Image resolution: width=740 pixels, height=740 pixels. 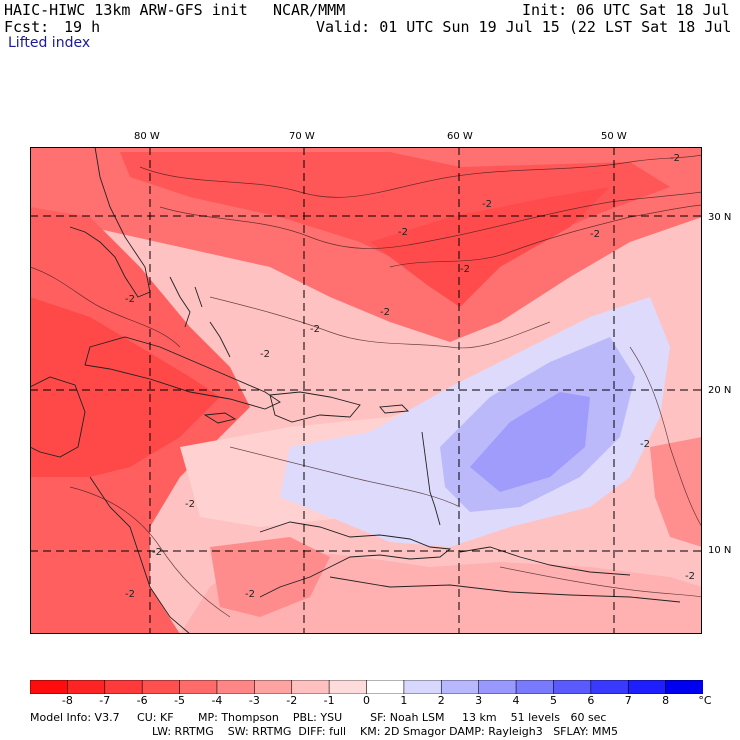 What do you see at coordinates (591, 700) in the screenshot?
I see `colorbar-tick-label: 6` at bounding box center [591, 700].